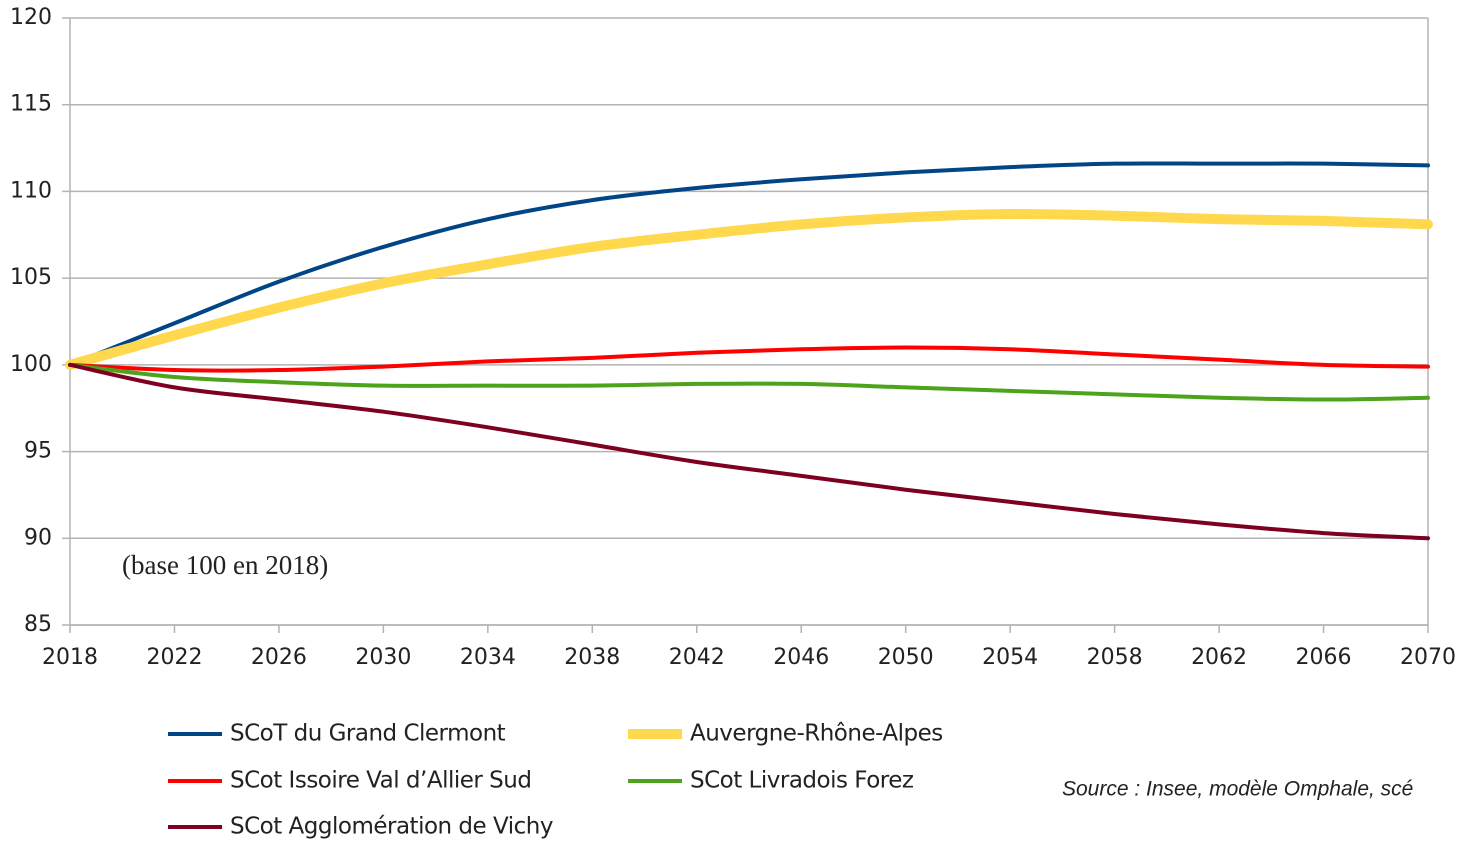 The height and width of the screenshot is (841, 1461). What do you see at coordinates (391, 827) in the screenshot?
I see `legend-label: SCot Agglomération de Vichy` at bounding box center [391, 827].